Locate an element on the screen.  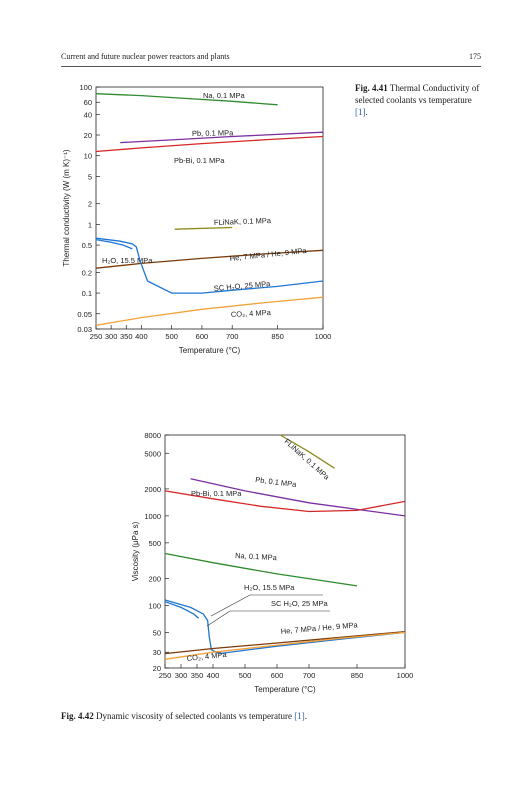
y-tick-label: 40 is located at coordinates (88, 114).